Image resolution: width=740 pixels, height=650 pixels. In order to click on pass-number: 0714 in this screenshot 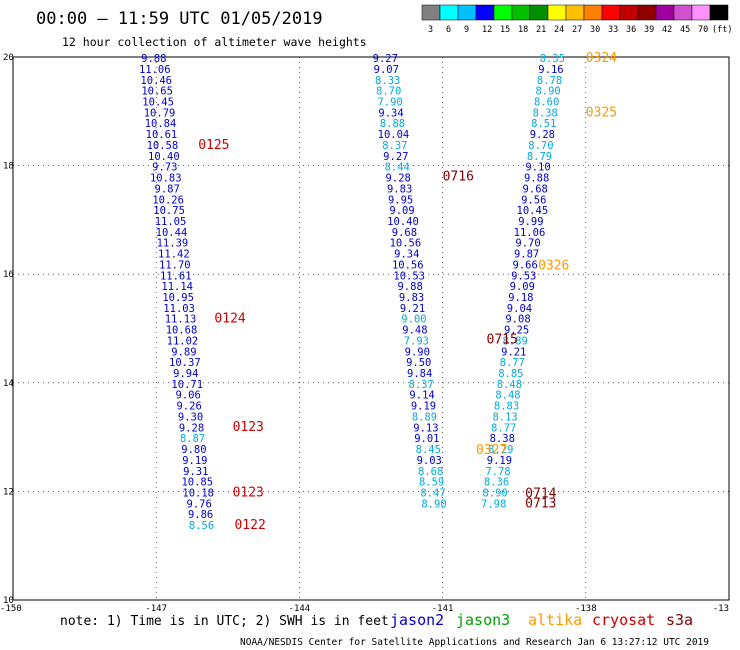, I will do `click(540, 493)`.